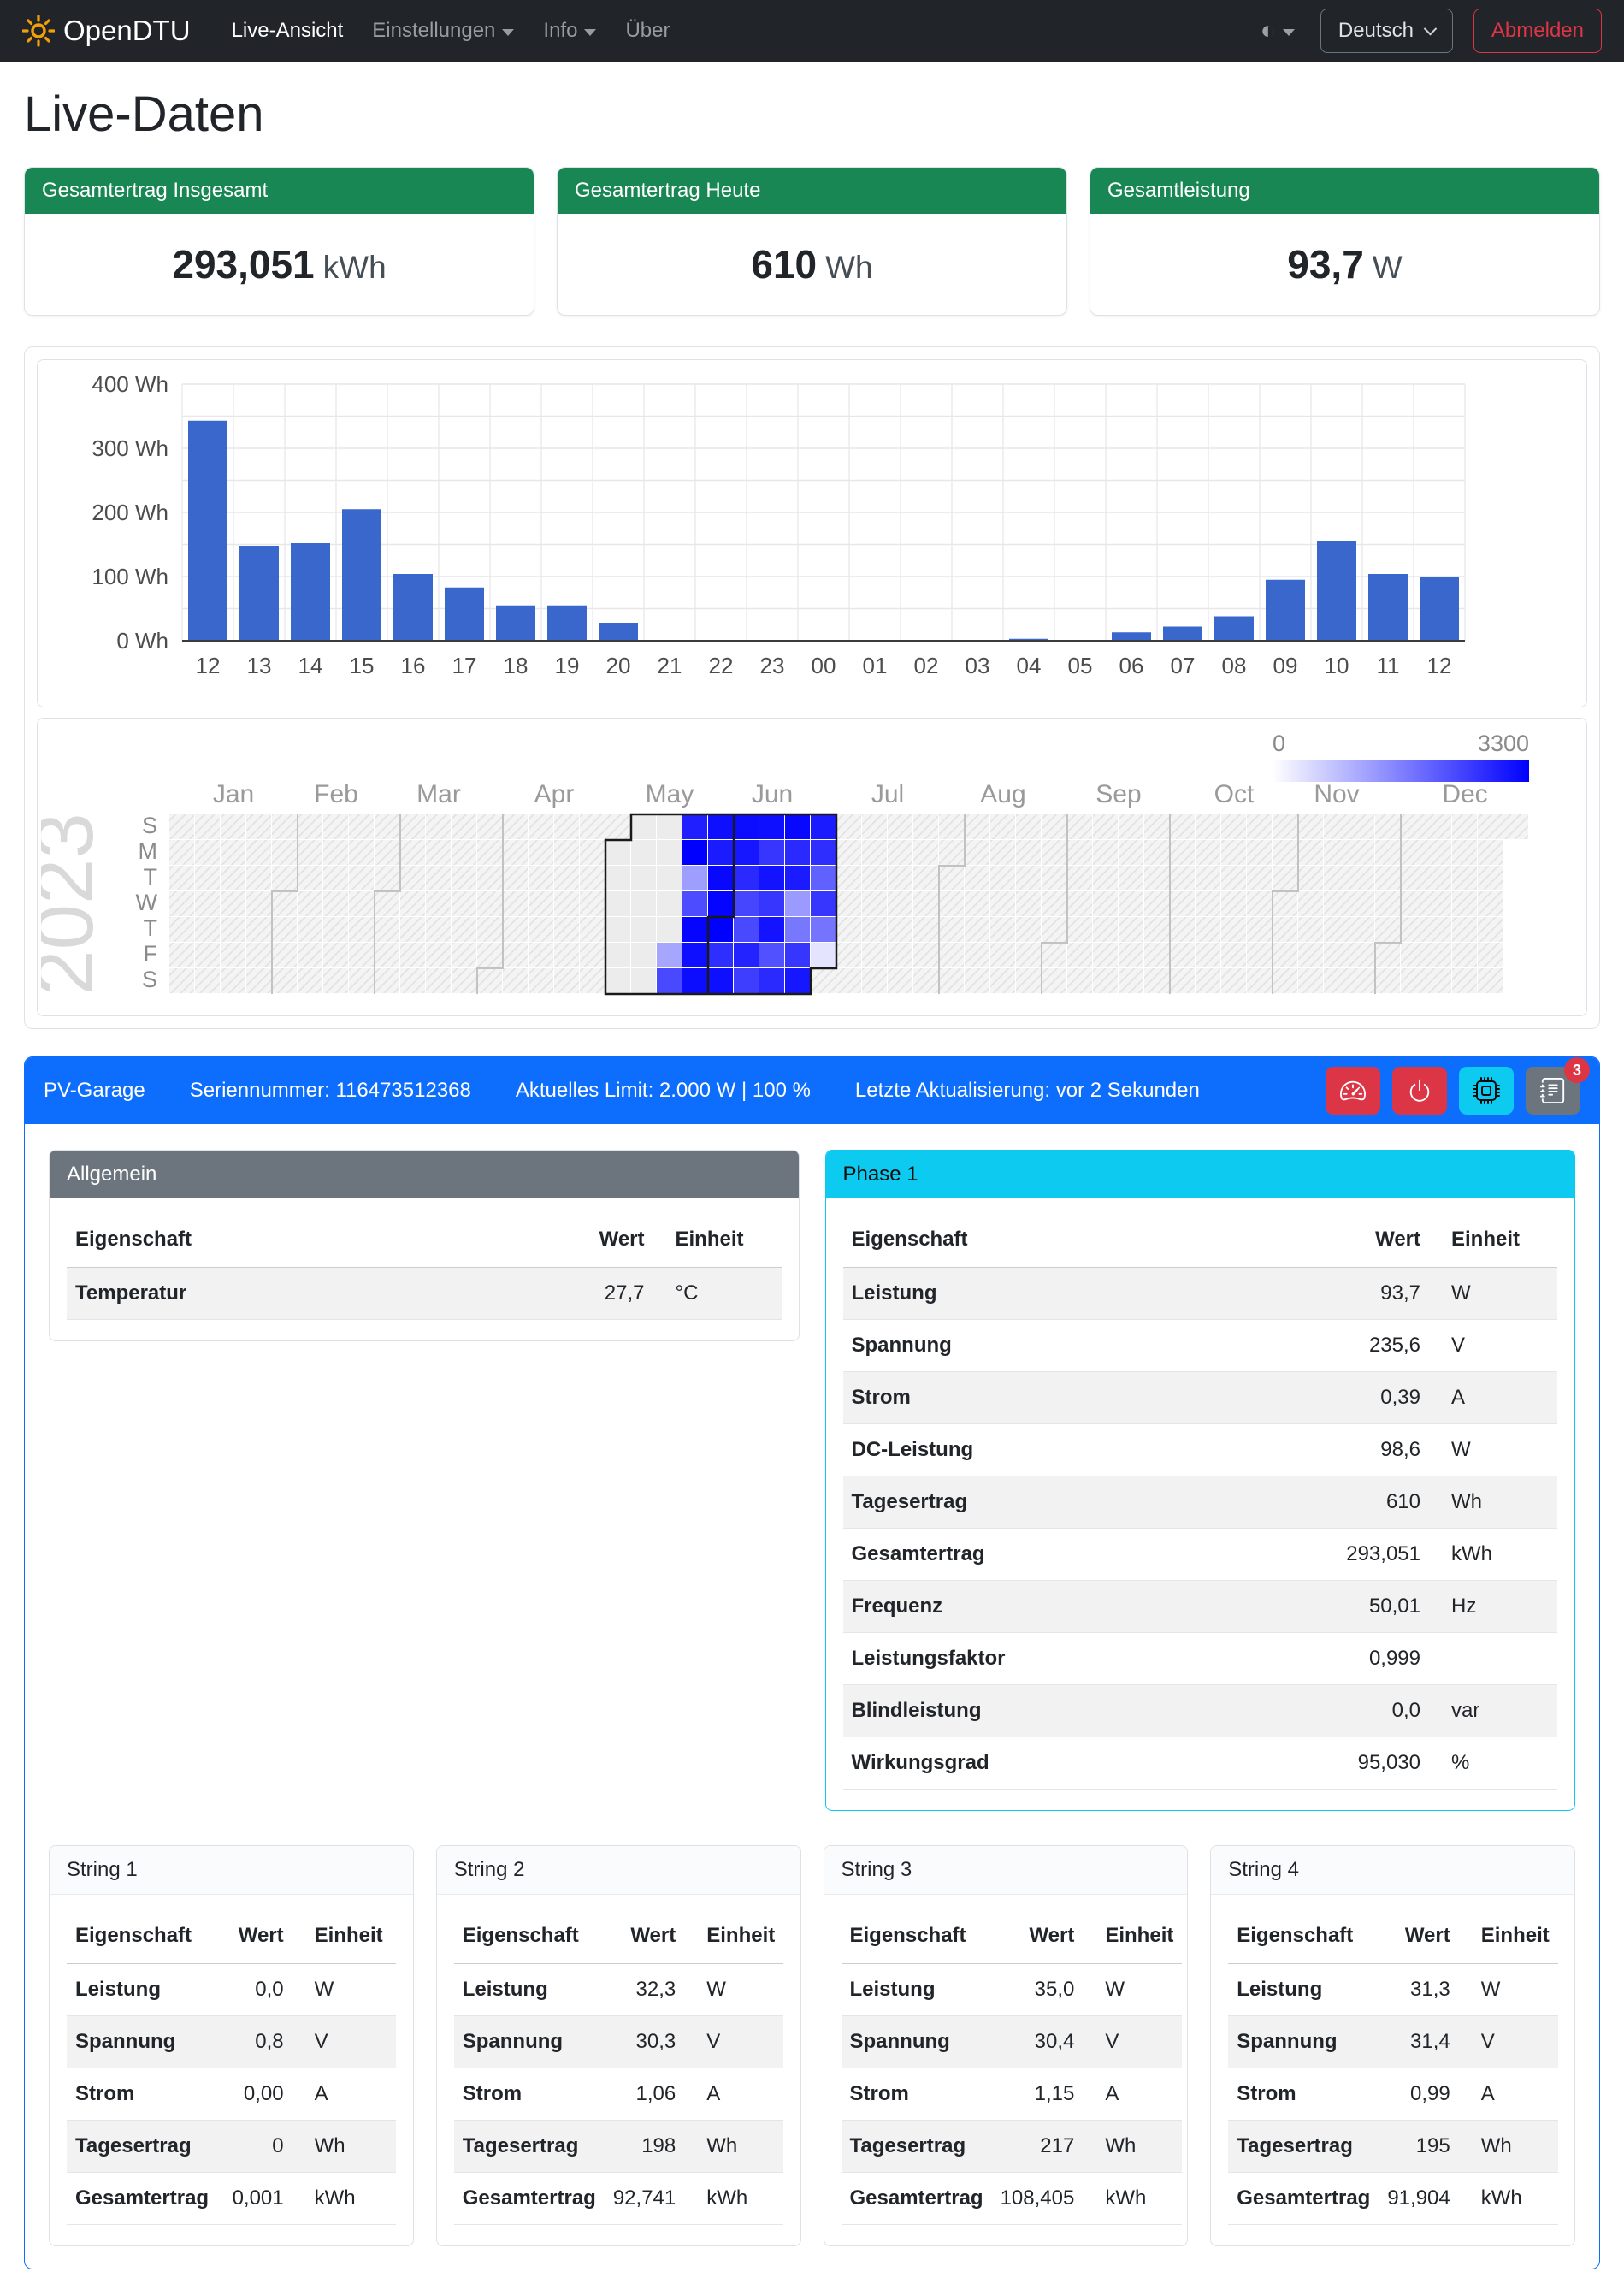  What do you see at coordinates (413, 665) in the screenshot?
I see `svg-text: 16` at bounding box center [413, 665].